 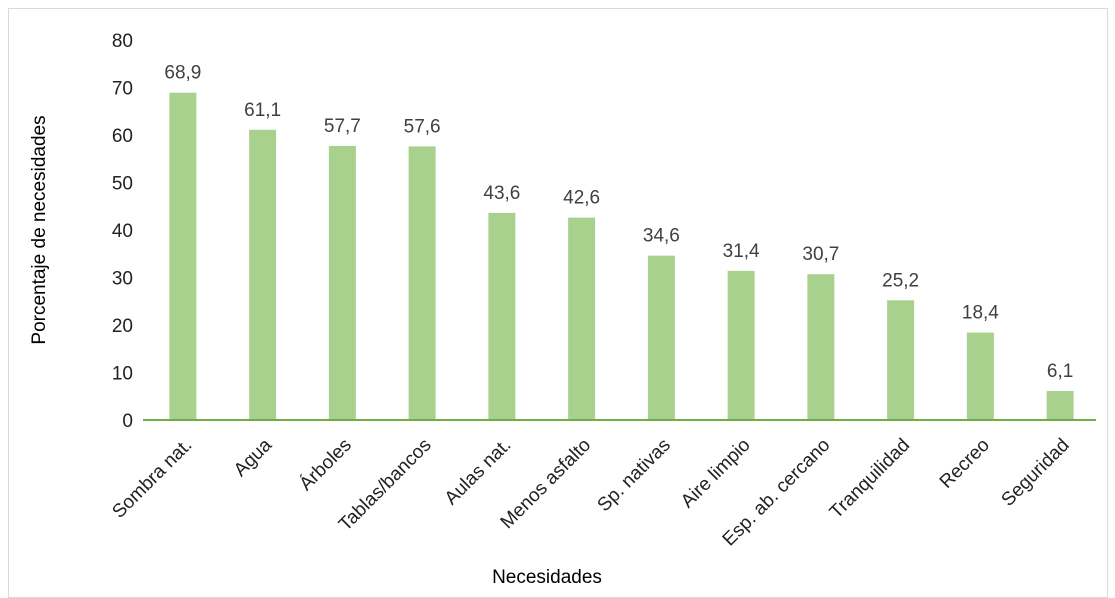 I want to click on y-tick-label: 0, so click(x=127, y=421).